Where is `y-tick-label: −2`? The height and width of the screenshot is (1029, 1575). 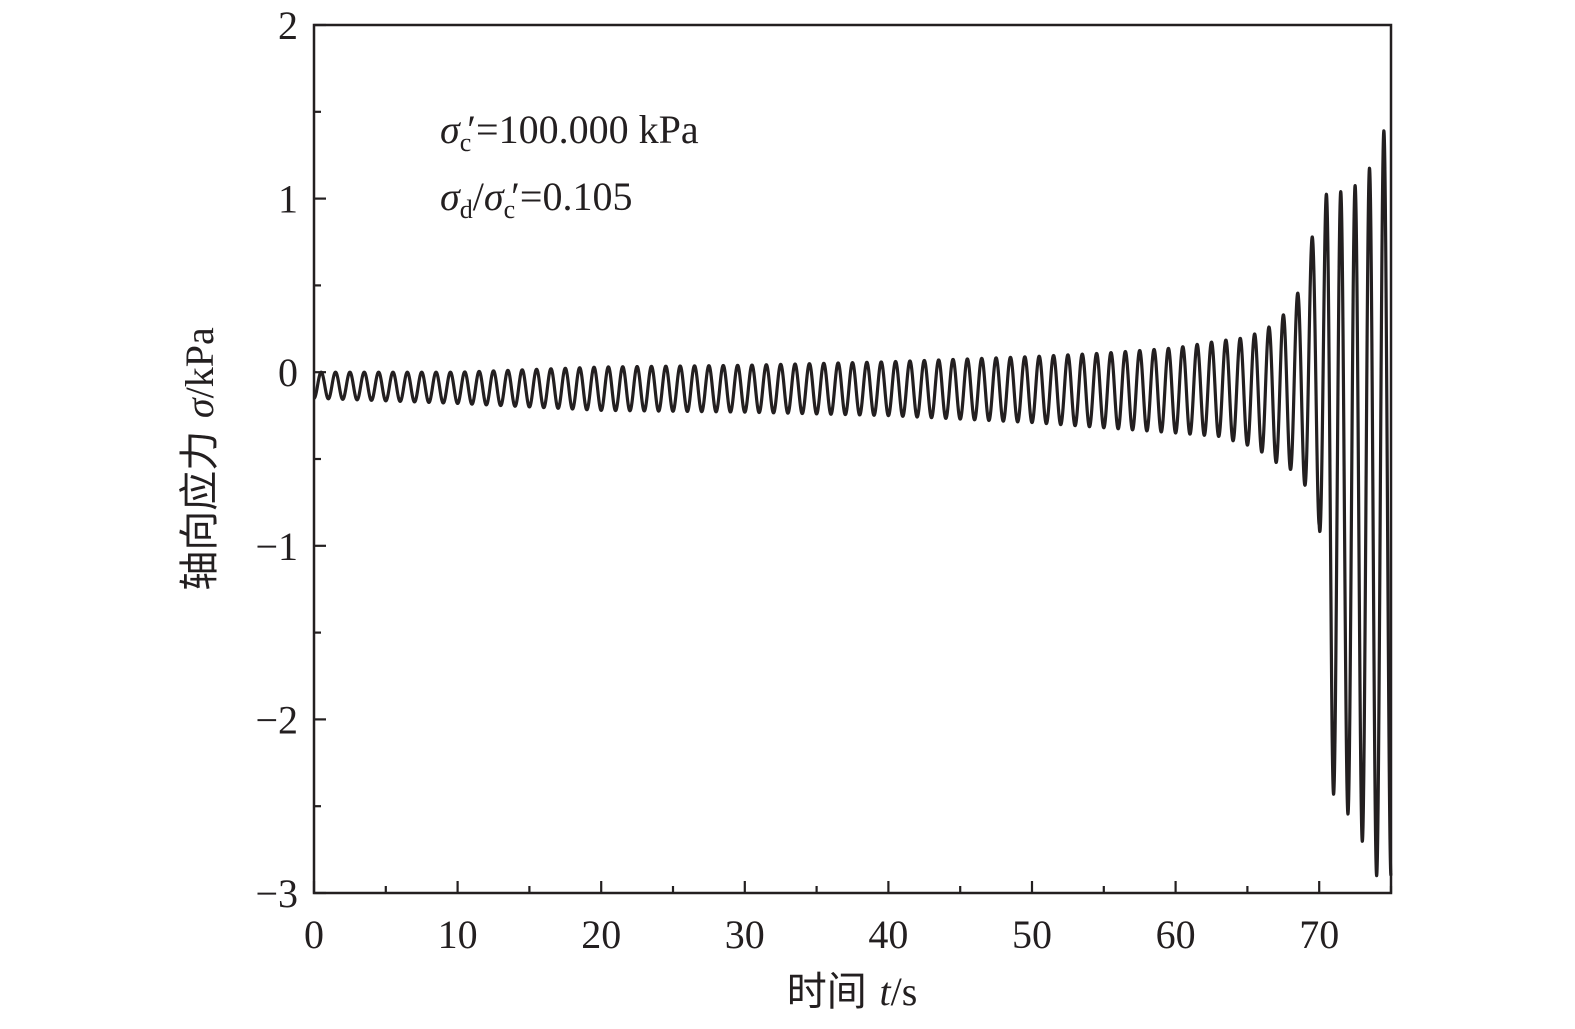 y-tick-label: −2 is located at coordinates (276, 719).